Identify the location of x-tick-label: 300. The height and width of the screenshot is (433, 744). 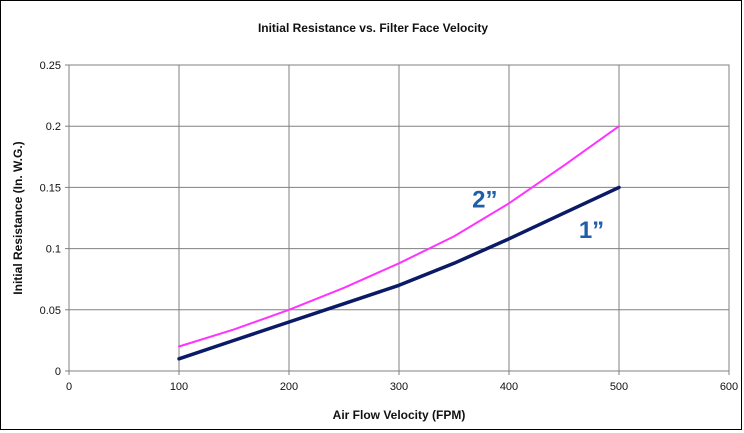
(399, 387).